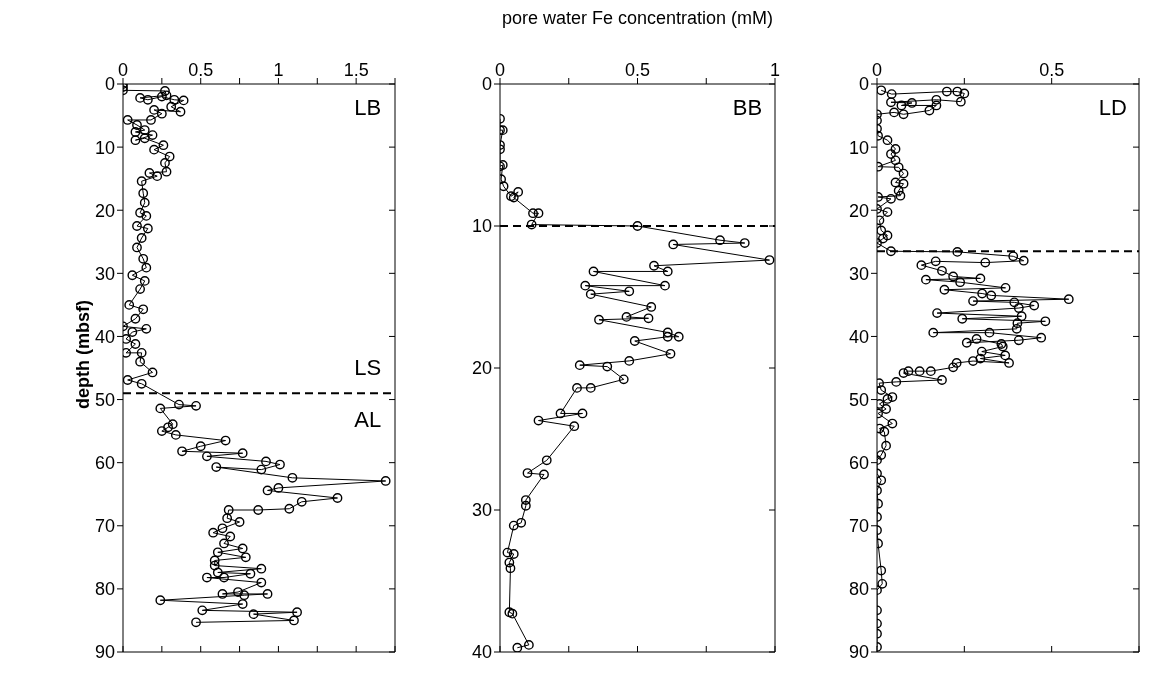  Describe the element at coordinates (747, 107) in the screenshot. I see `annotation: BB` at that location.